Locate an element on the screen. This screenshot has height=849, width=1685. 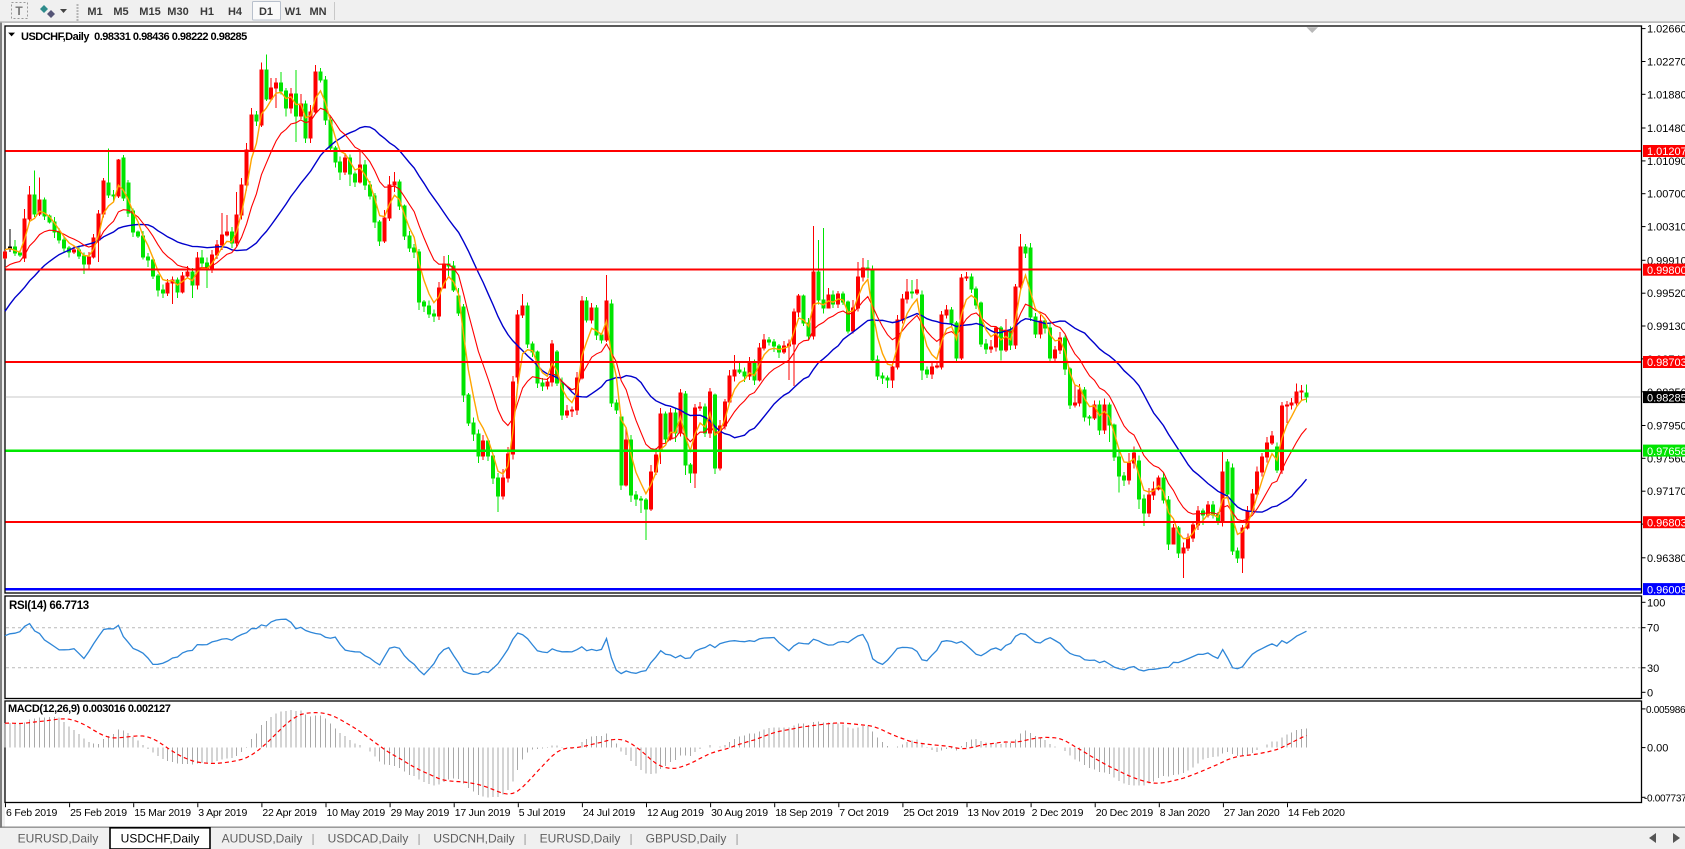
svg-text: 1.01207 is located at coordinates (1666, 152).